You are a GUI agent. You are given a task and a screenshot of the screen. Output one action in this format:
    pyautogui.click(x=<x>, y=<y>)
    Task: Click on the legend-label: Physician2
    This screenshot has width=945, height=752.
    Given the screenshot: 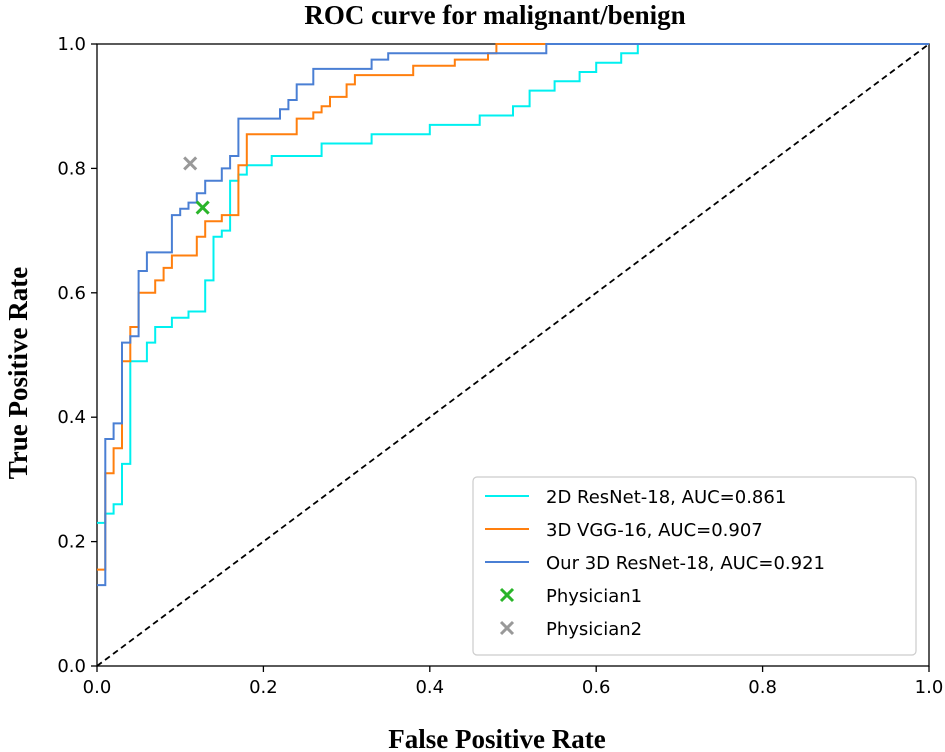 What is the action you would take?
    pyautogui.click(x=594, y=629)
    